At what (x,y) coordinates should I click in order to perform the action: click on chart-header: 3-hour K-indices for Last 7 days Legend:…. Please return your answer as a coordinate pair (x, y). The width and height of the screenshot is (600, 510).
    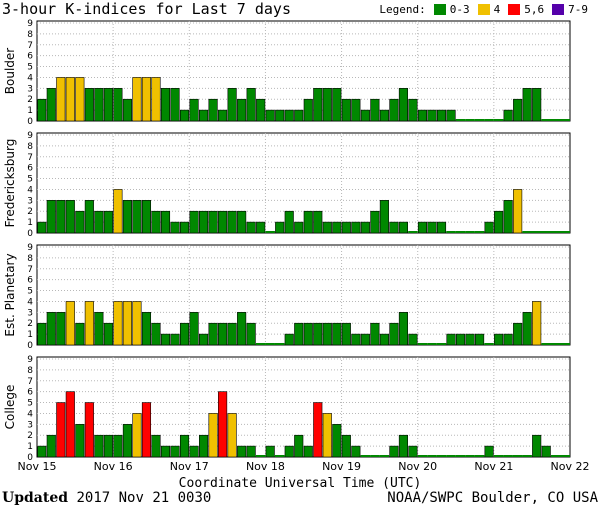
    Looking at the image, I should click on (300, 9).